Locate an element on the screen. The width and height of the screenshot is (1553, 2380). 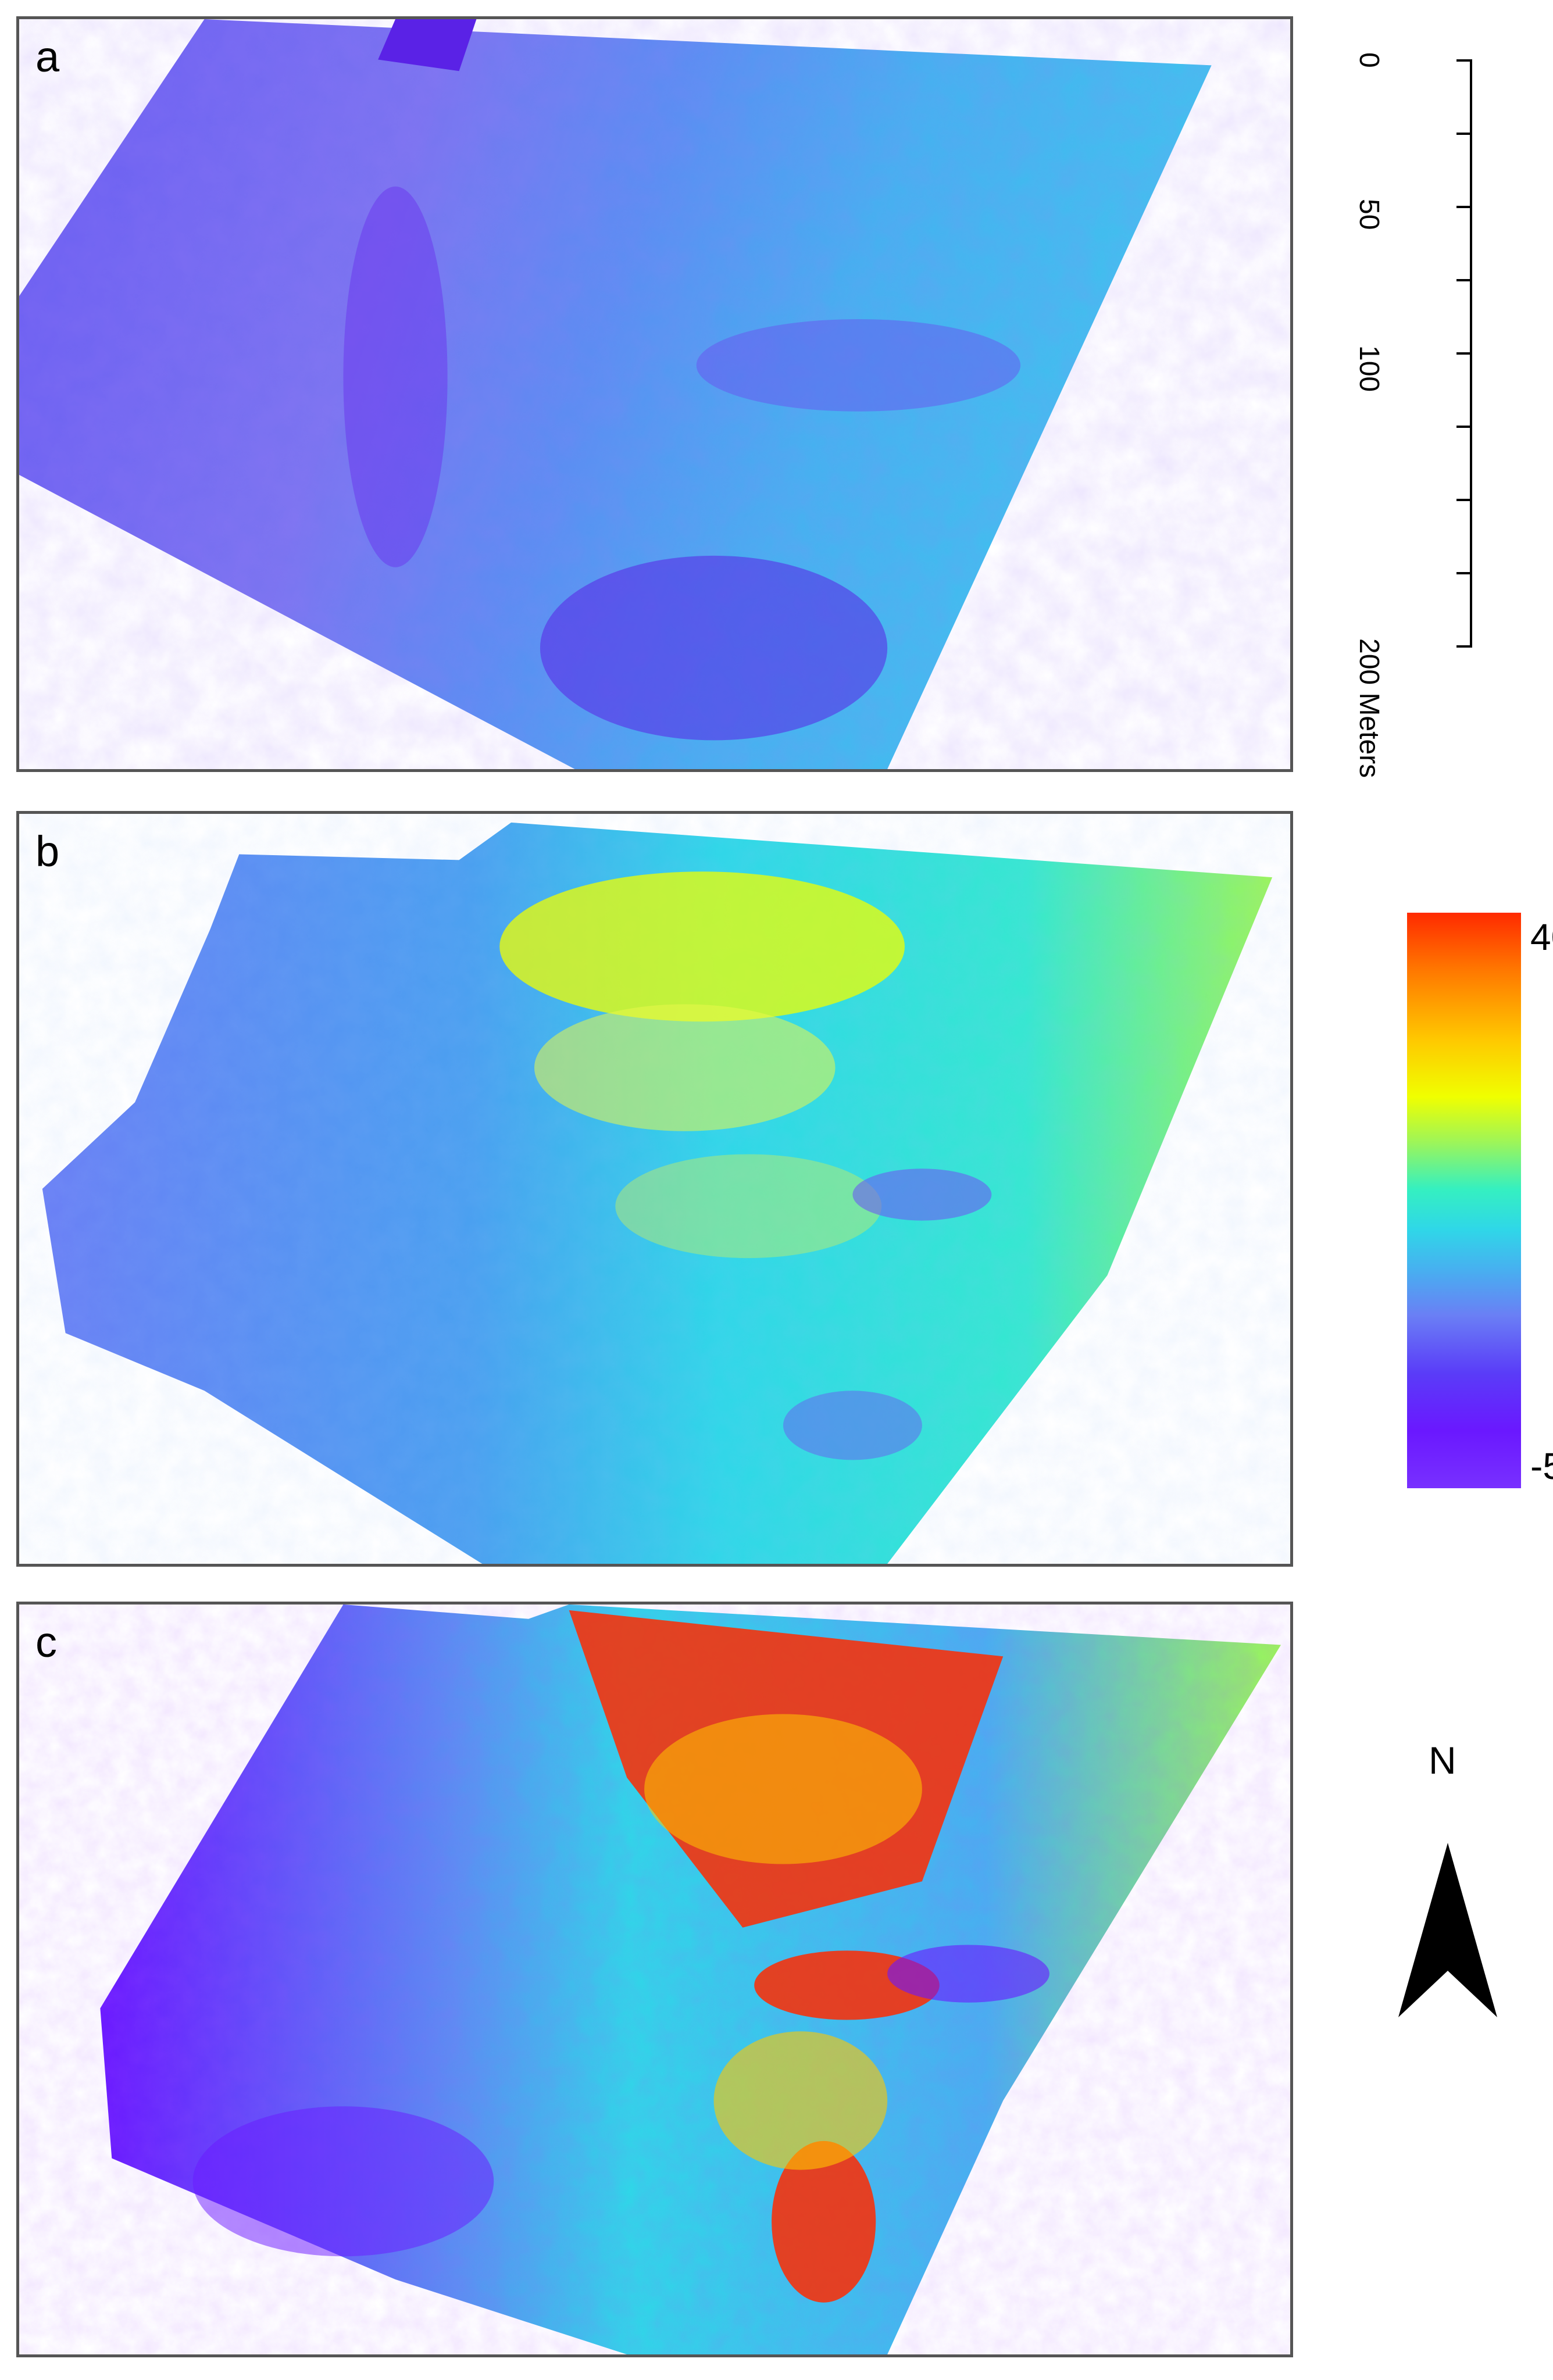
legend-min-label: -5 is located at coordinates (1541, 1466).